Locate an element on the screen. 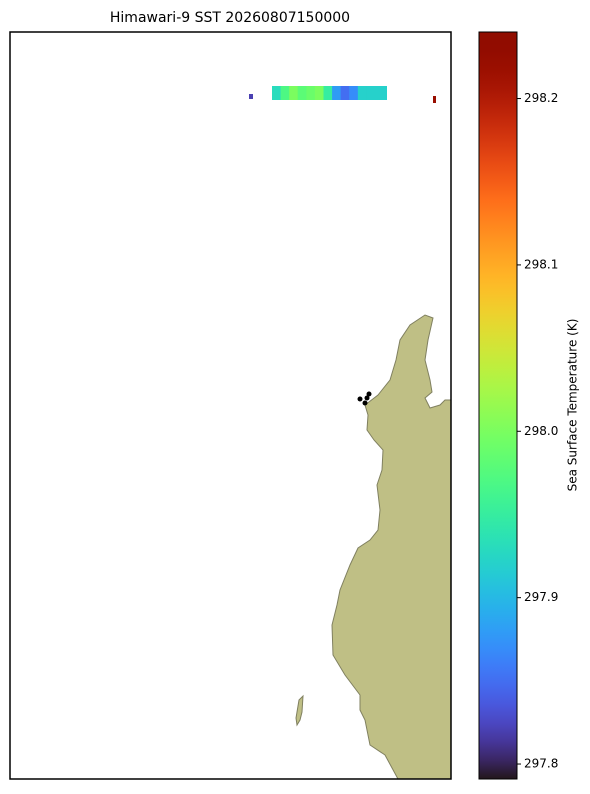  colorbar-tick-label: 298.2 is located at coordinates (541, 98).